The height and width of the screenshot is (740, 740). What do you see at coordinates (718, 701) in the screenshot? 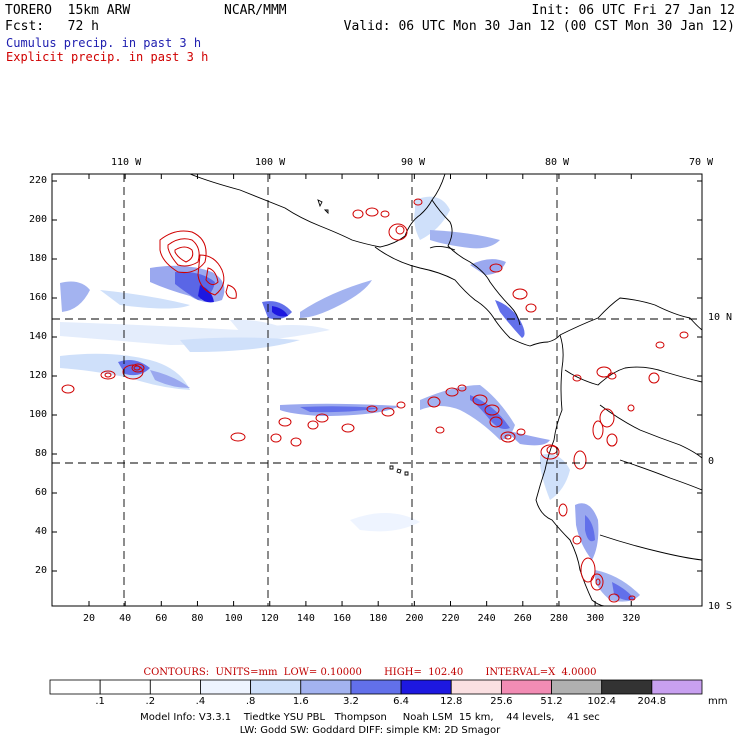
I see `colorbar-unit: mm` at bounding box center [718, 701].